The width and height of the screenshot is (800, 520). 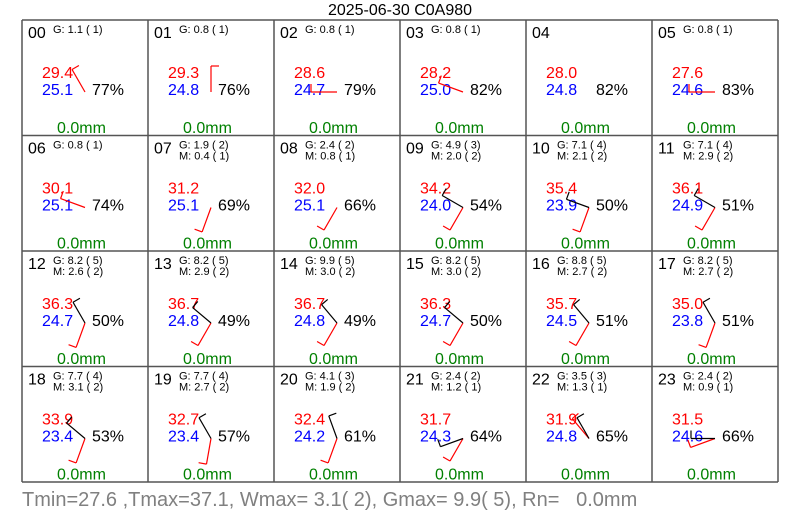 I want to click on humidity-value: 64%, so click(x=486, y=437).